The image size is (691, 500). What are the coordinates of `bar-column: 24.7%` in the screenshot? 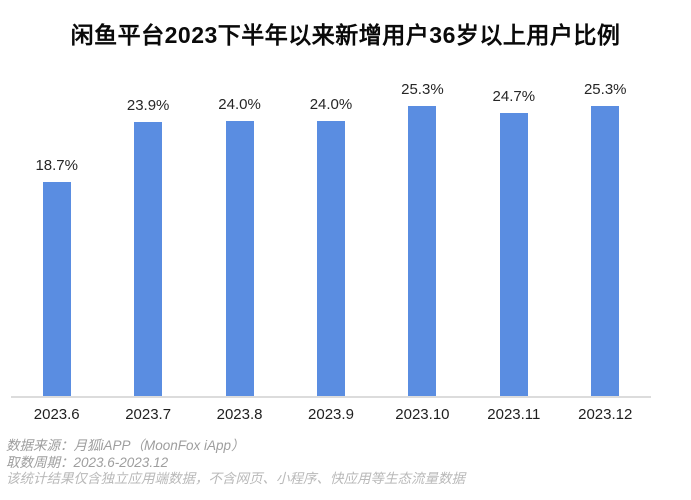 It's located at (513, 232).